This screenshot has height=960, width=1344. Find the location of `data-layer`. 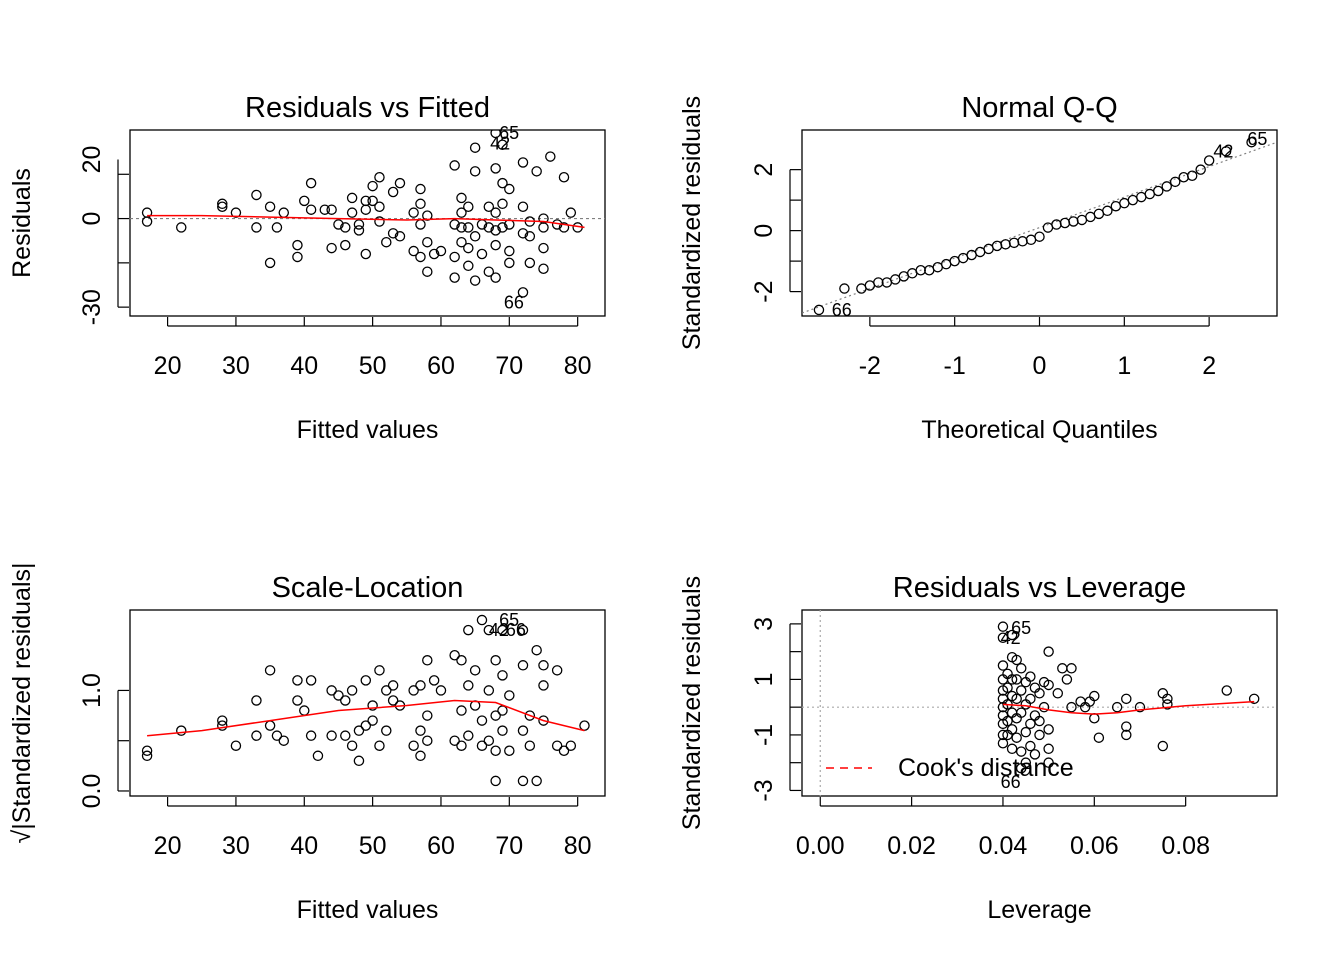

data-layer is located at coordinates (1039, 703).